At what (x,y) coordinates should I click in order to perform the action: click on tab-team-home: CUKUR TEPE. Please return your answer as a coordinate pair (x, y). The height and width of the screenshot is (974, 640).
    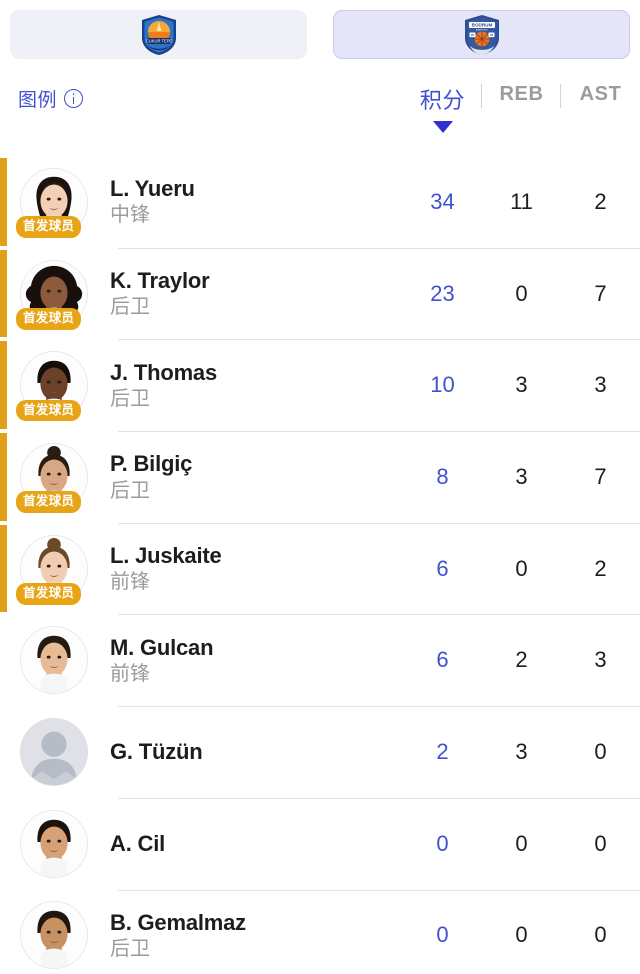
    Looking at the image, I should click on (158, 34).